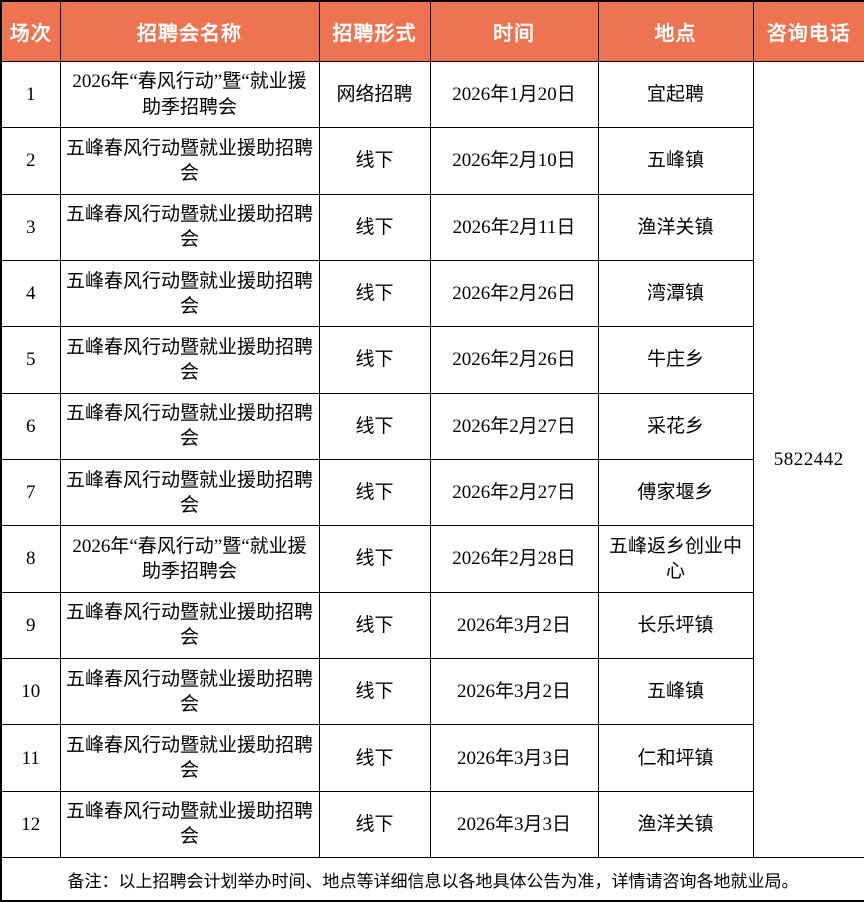 This screenshot has width=864, height=902. I want to click on table-header-row: 场次 招聘会名称 招聘形式 时间 地点 咨询电话, so click(432, 31).